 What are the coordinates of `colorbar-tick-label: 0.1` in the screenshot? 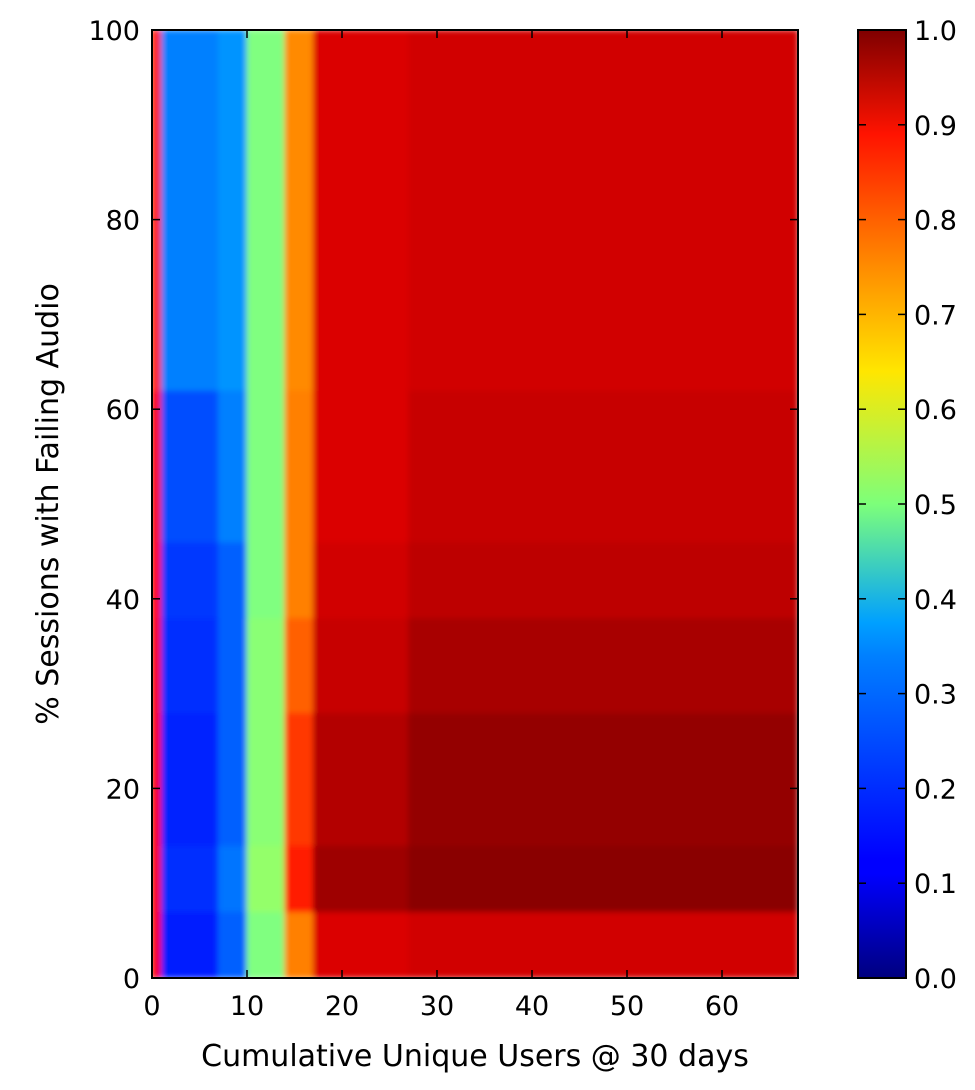 It's located at (935, 884).